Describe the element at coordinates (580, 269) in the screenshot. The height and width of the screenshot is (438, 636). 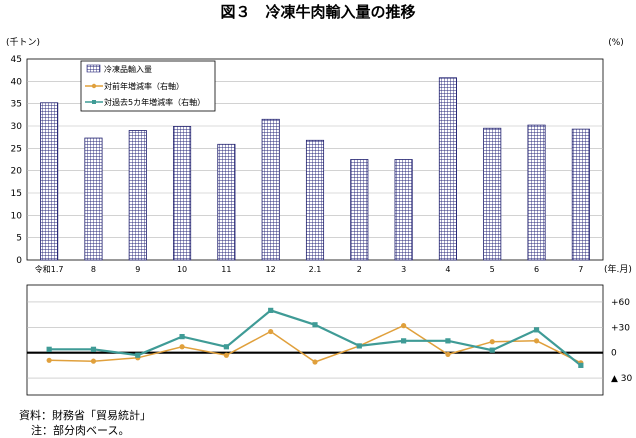
I see `category-label: 7` at that location.